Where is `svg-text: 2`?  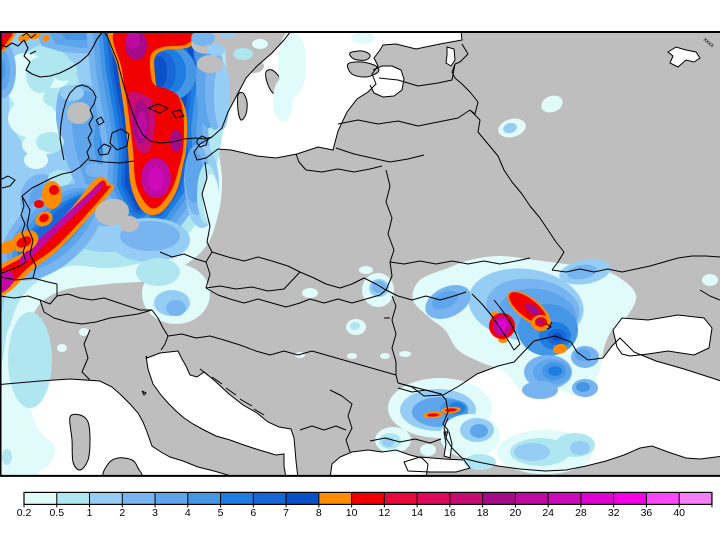 svg-text: 2 is located at coordinates (122, 513).